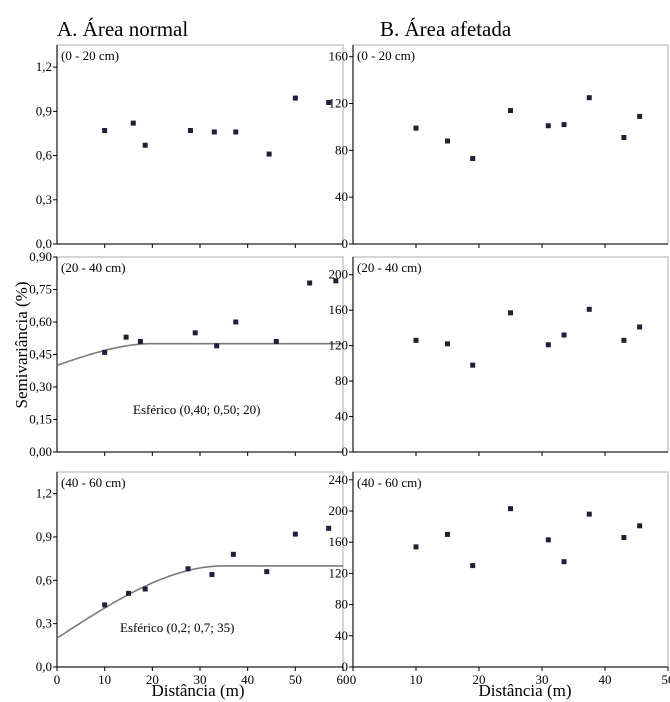 Image resolution: width=670 pixels, height=702 pixels. What do you see at coordinates (389, 482) in the screenshot?
I see `depth-label: (40 - 60 cm)` at bounding box center [389, 482].